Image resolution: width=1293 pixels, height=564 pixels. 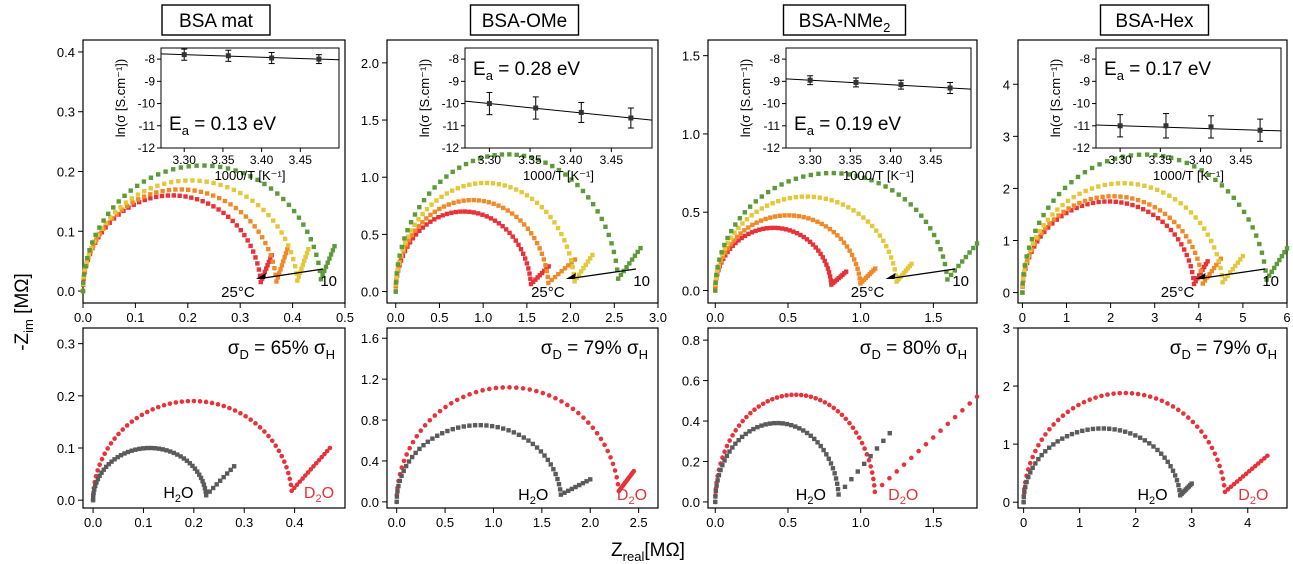 I want to click on bottom-ytick-label: 1, so click(x=1006, y=444).